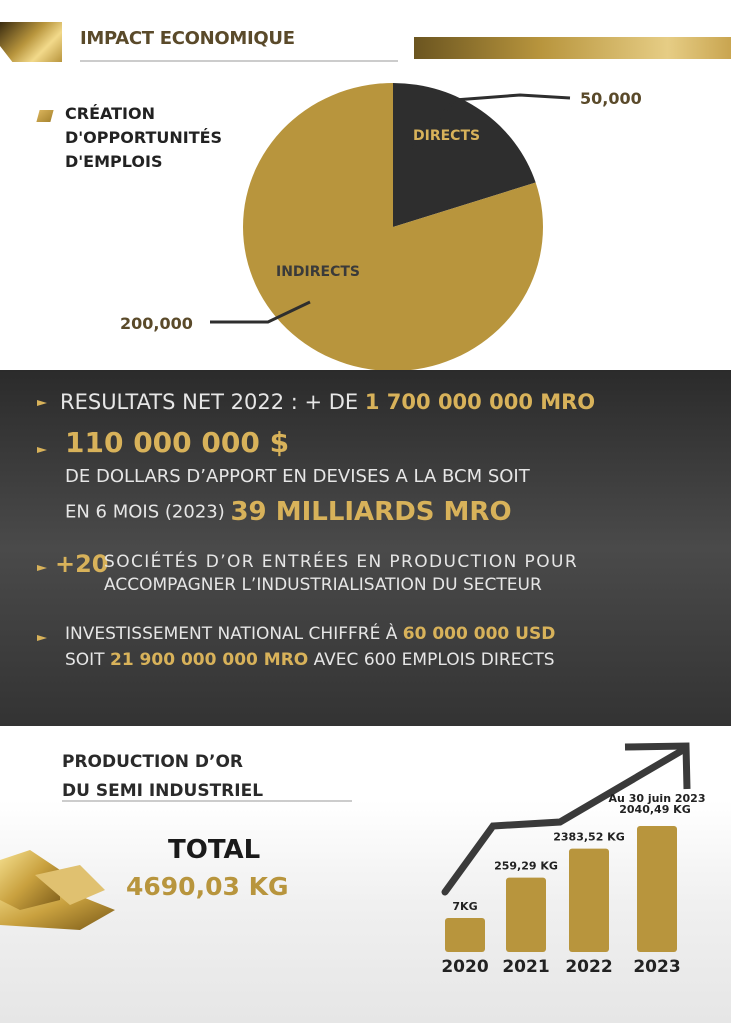 This screenshot has width=731, height=1023. Describe the element at coordinates (156, 323) in the screenshot. I see `pie-value-indirects: 200,000` at that location.